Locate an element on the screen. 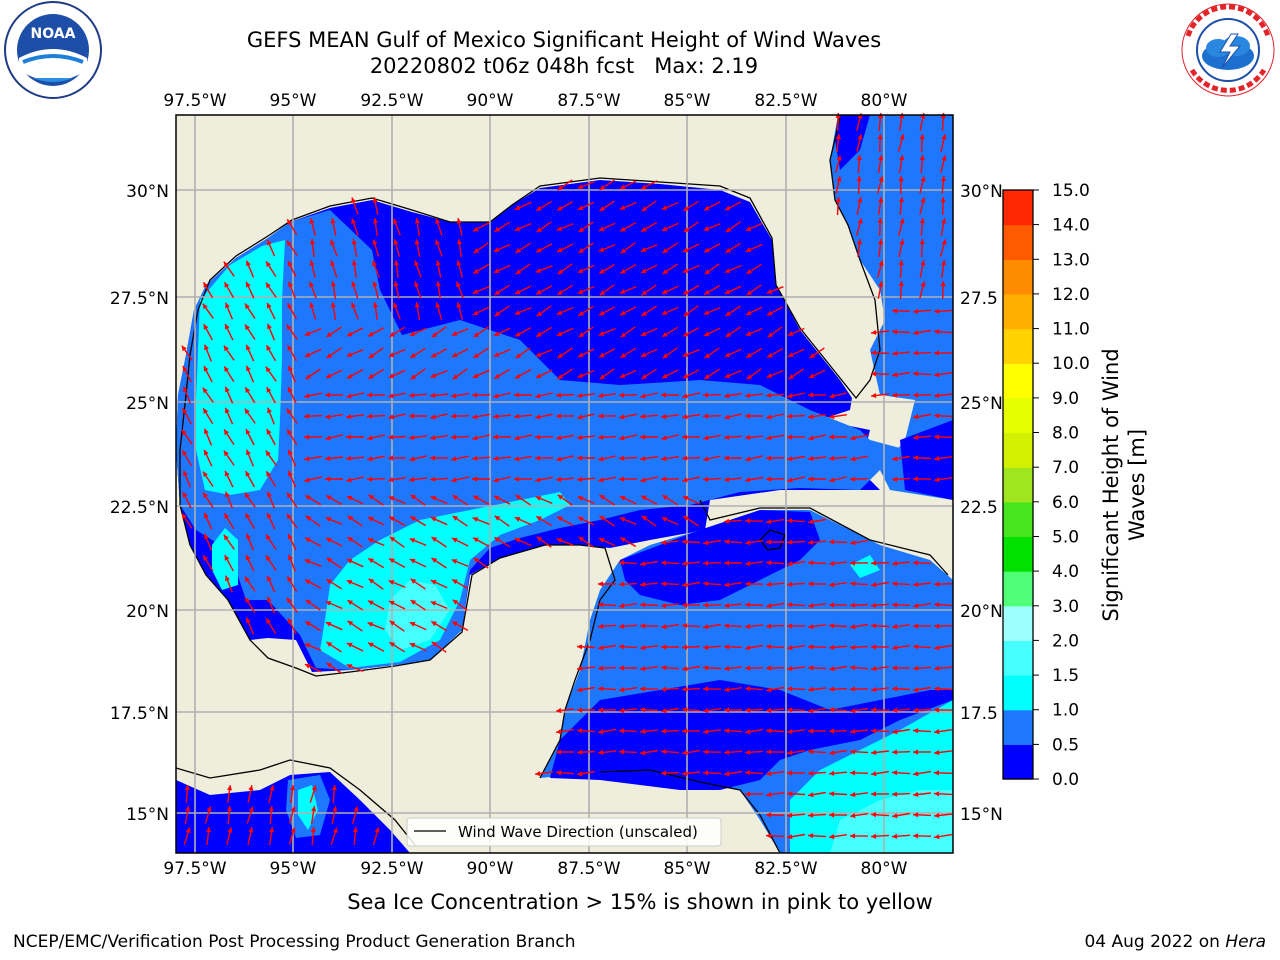 The image size is (1280, 960). lon-label: 92.5°W is located at coordinates (391, 869).